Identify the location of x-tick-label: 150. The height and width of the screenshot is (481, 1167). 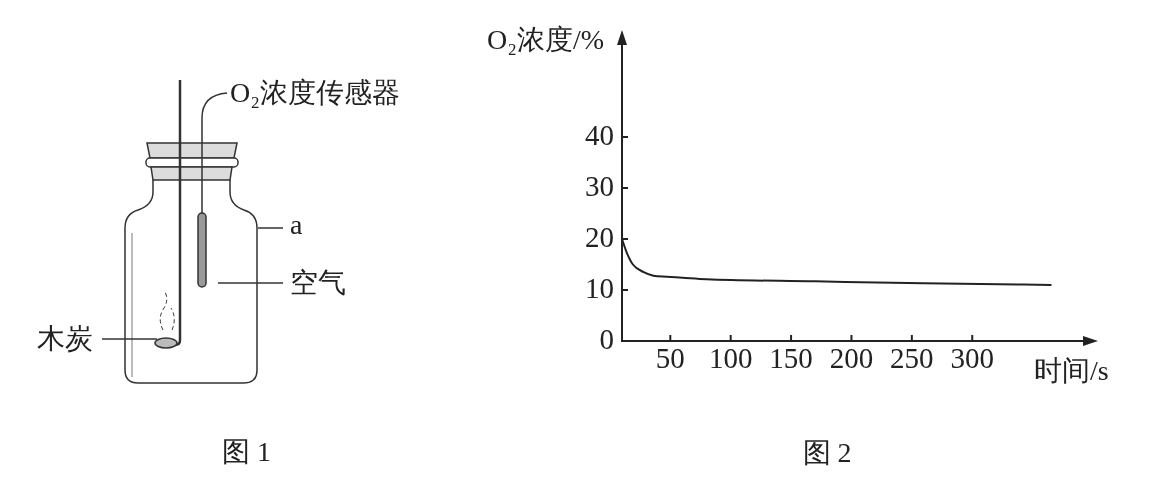
(791, 358).